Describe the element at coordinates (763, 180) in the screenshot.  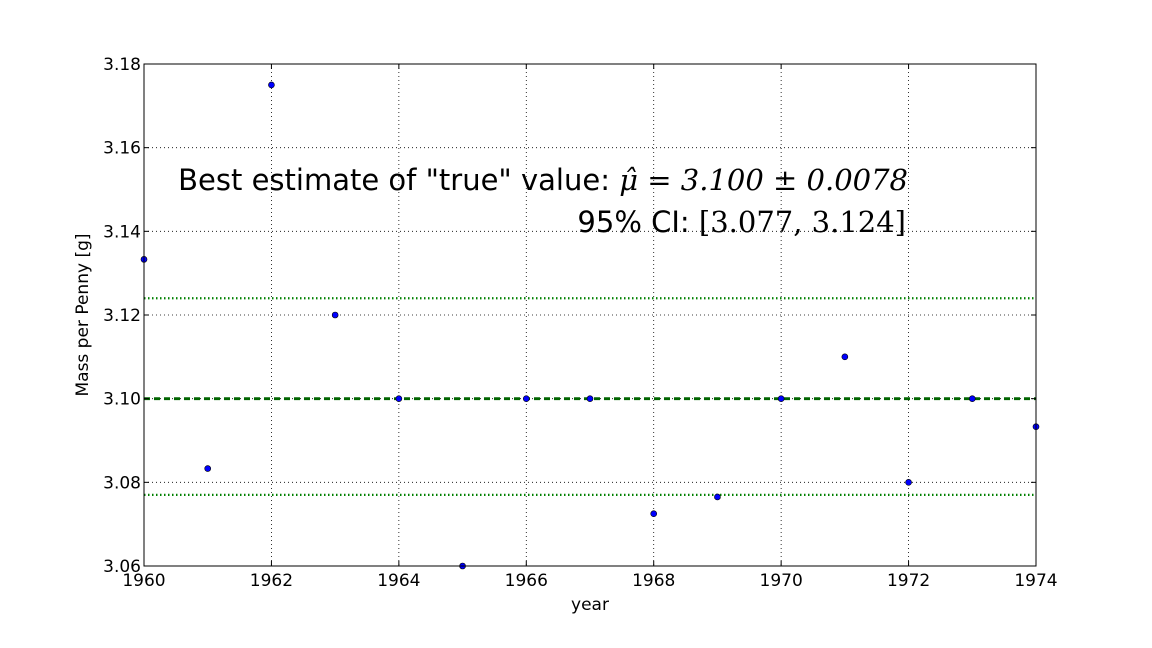
I see `best-estimate-math: μ̂ = 3.100 ± 0.0078` at that location.